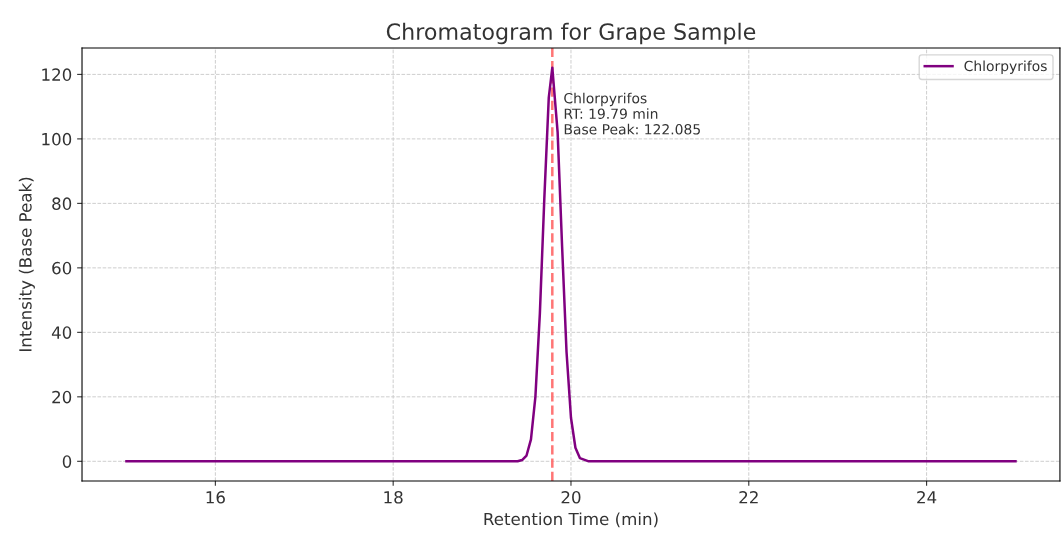 The width and height of the screenshot is (1061, 533). I want to click on y-tick-label: 60, so click(62, 268).